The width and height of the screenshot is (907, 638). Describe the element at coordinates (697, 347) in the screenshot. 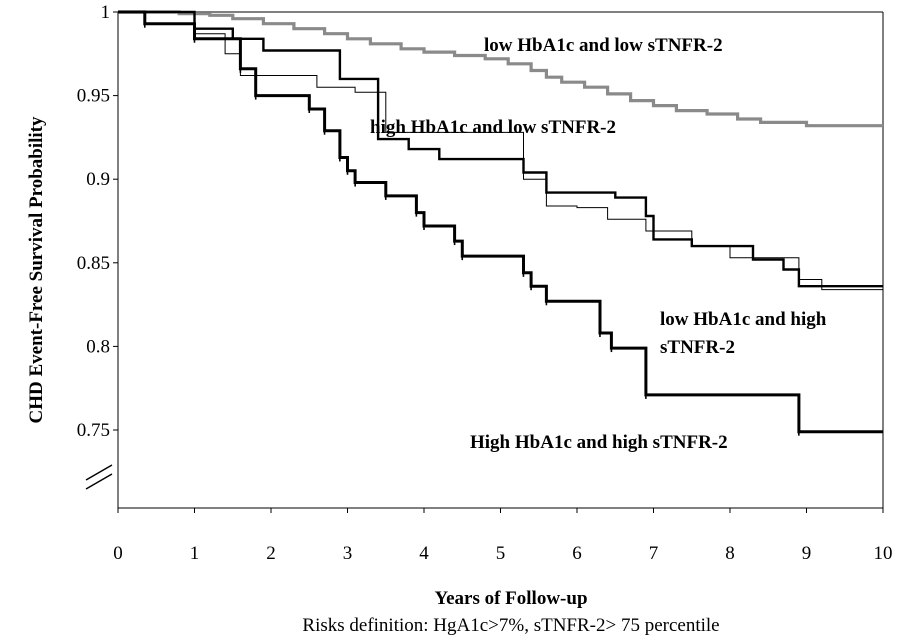

I see `series-label-low-high-line2: sTNFR-2` at that location.